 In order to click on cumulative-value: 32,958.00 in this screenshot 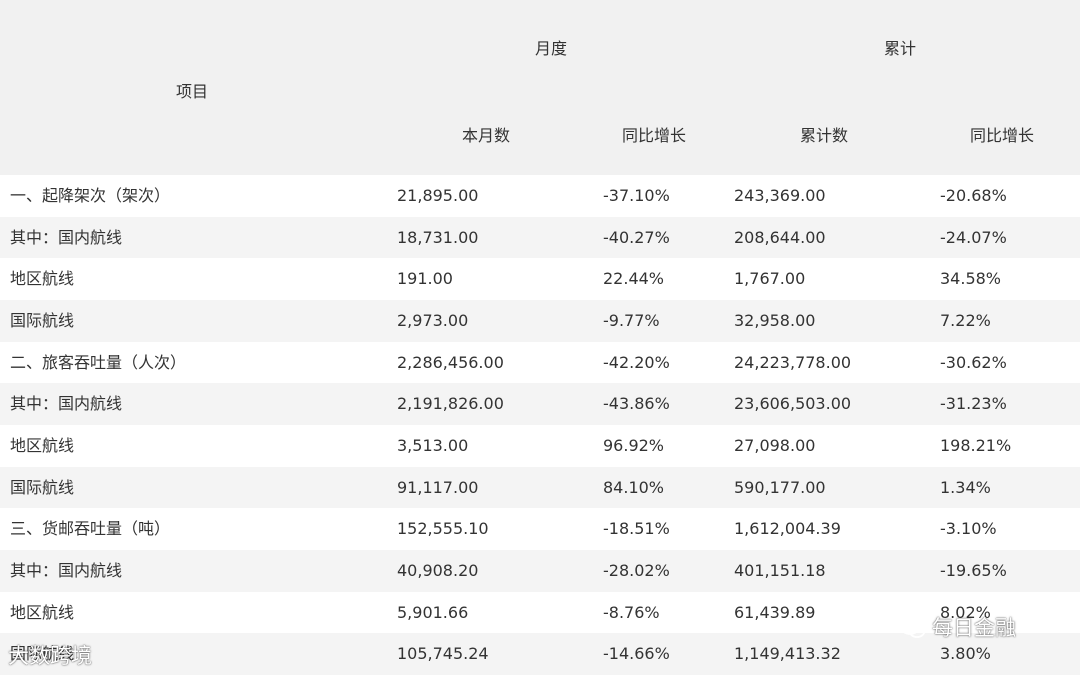, I will do `click(775, 320)`.